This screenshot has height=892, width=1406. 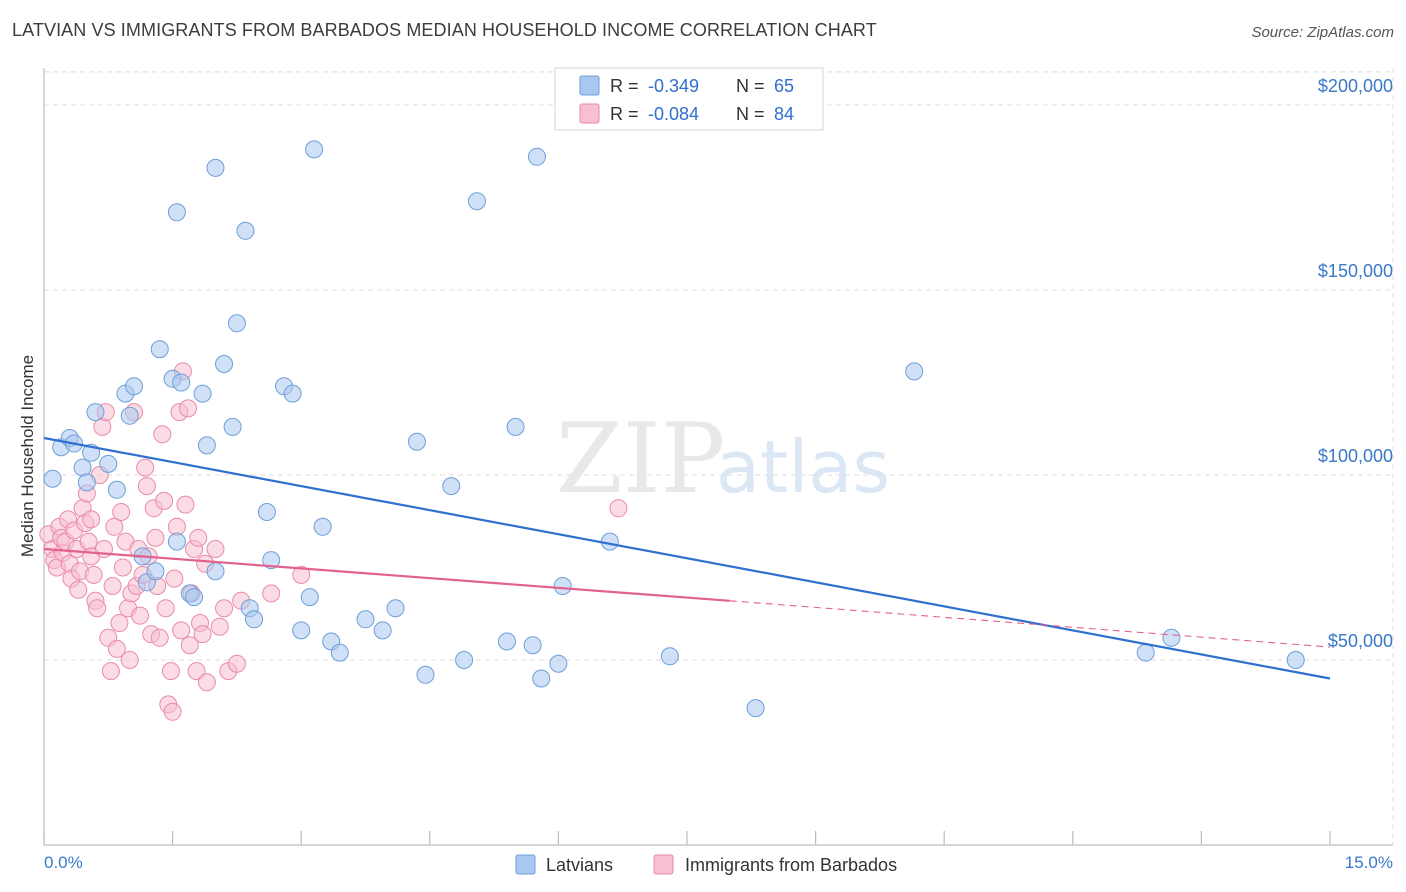 I want to click on series-legend-label-barbados: Immigrants from Barbados, so click(x=791, y=865).